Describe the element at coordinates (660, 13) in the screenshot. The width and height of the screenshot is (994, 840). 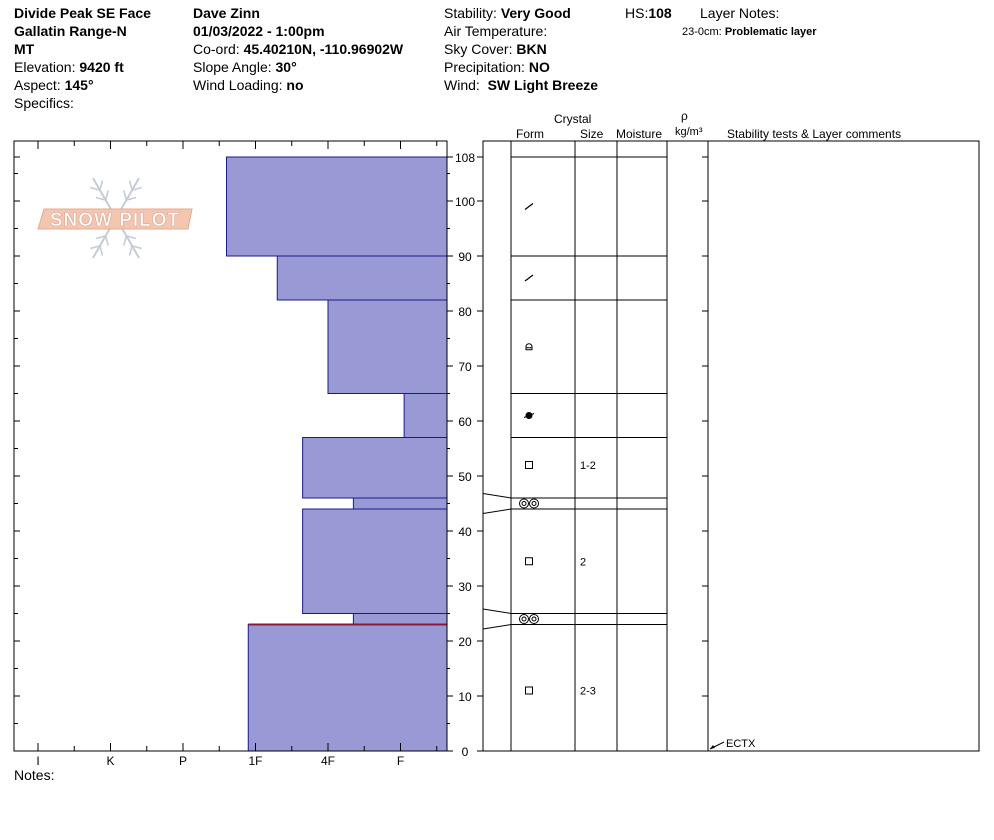
I see `hs-value: 108` at that location.